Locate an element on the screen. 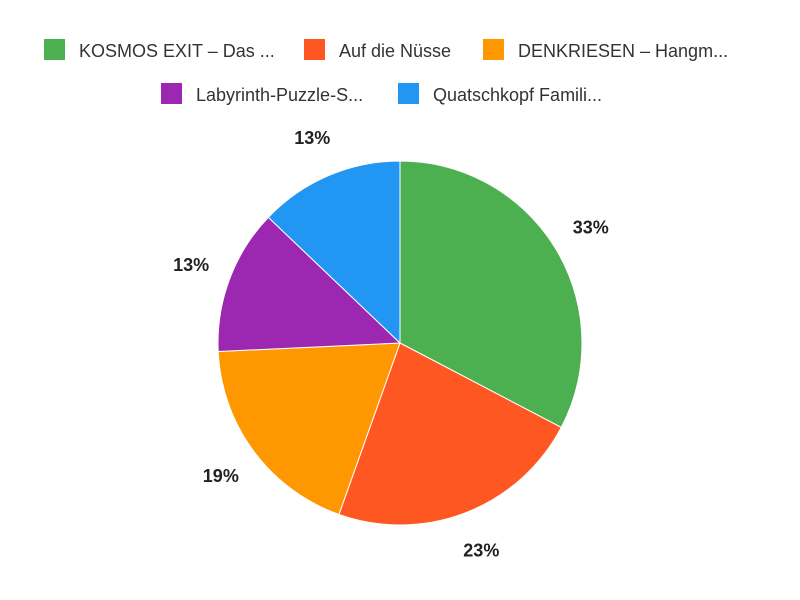 This screenshot has height=600, width=800. percent-label-4: 13% is located at coordinates (312, 138).